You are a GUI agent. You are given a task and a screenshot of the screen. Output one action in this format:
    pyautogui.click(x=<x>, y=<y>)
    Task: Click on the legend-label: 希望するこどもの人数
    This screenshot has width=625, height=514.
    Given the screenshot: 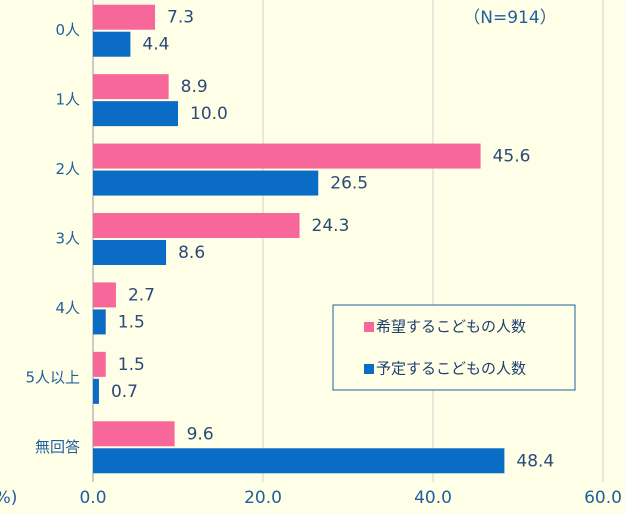 What is the action you would take?
    pyautogui.click(x=451, y=327)
    